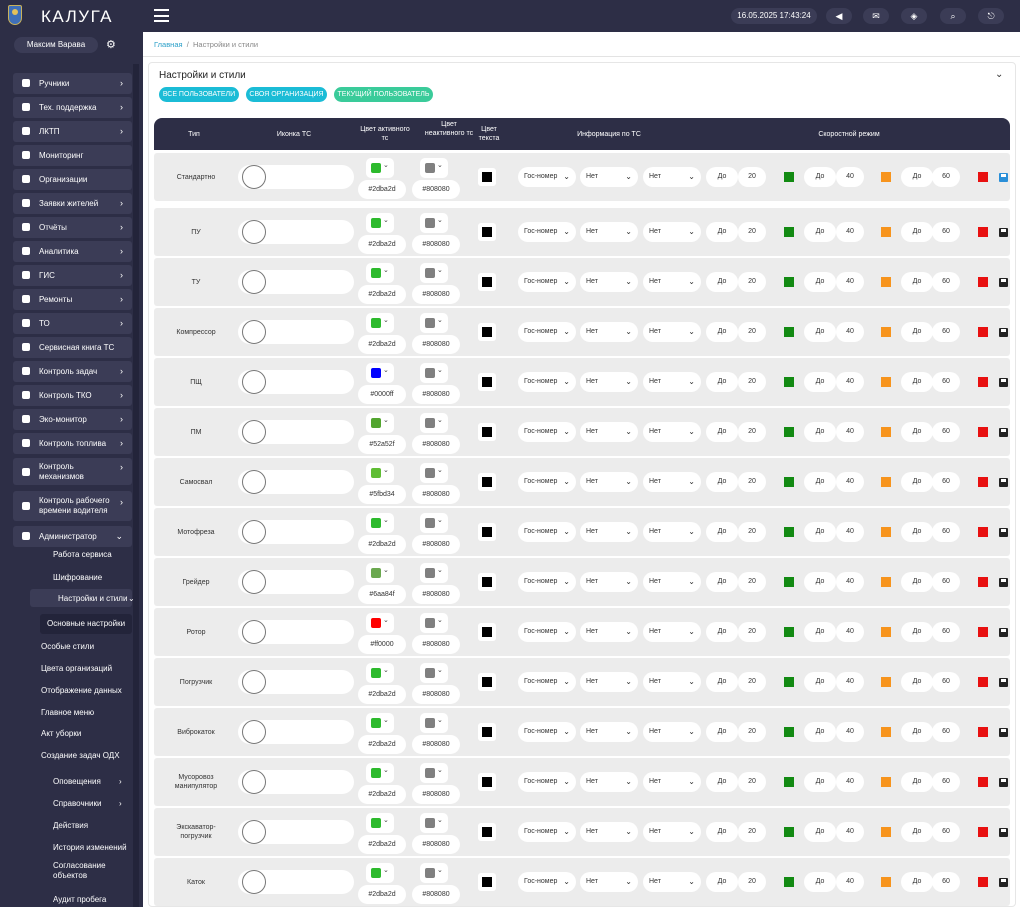  Describe the element at coordinates (72, 83) in the screenshot. I see `sidebar-item-0: Ручники ›` at that location.